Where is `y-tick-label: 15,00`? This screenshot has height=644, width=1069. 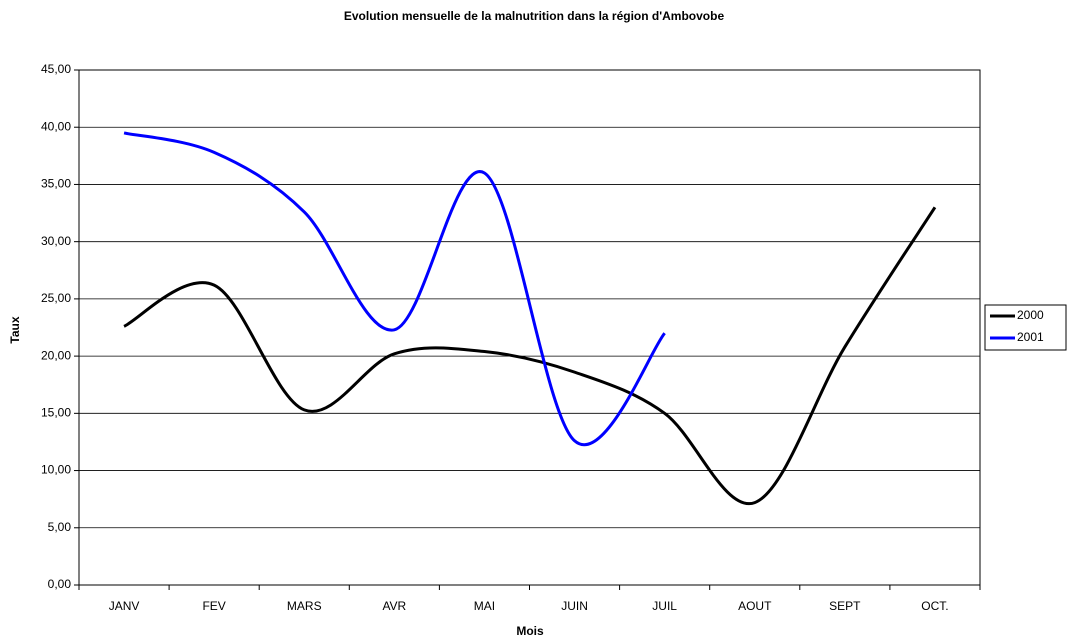 y-tick-label: 15,00 is located at coordinates (56, 413).